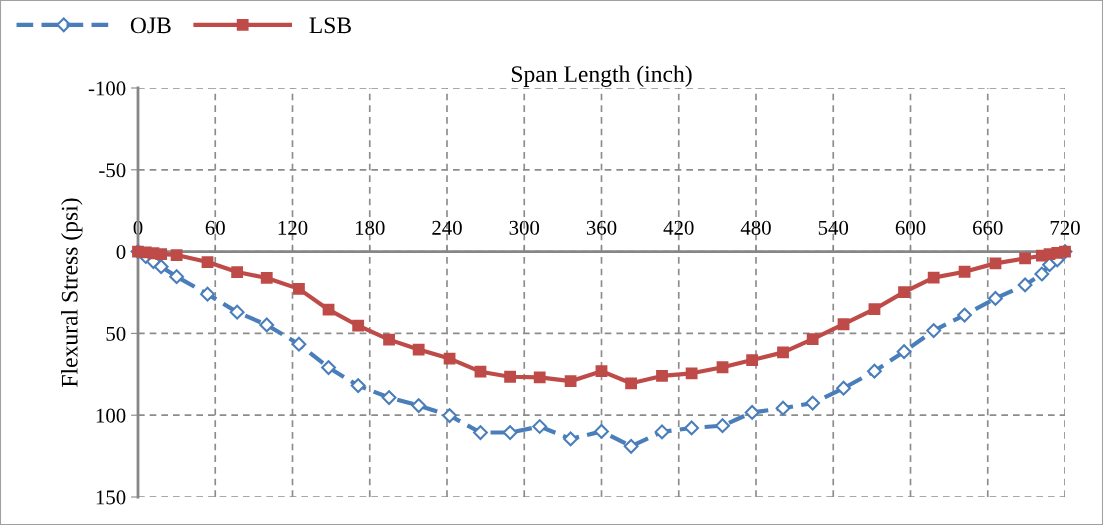 This screenshot has width=1103, height=525. What do you see at coordinates (72, 292) in the screenshot?
I see `y-axis-title: Flexural Stress (psi)` at bounding box center [72, 292].